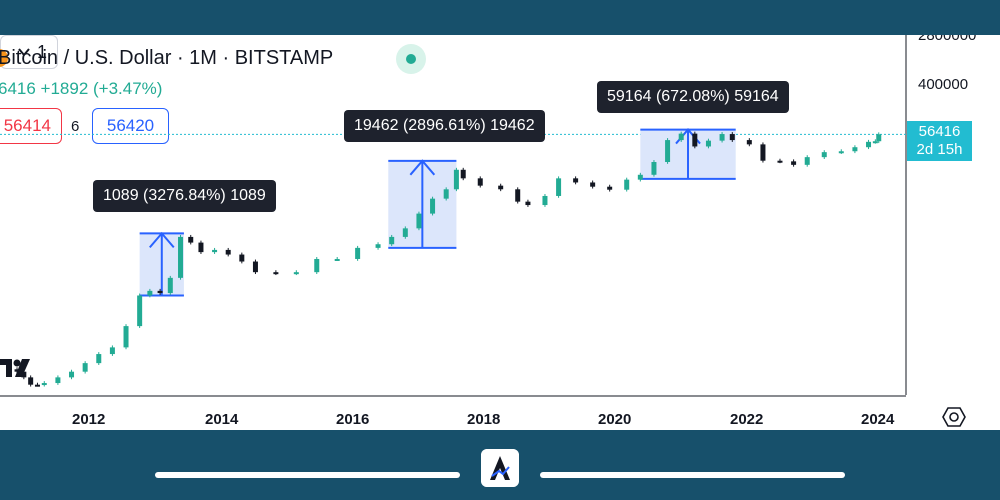  Describe the element at coordinates (939, 141) in the screenshot. I see `current-price-tag: 56416 2d 15h` at that location.